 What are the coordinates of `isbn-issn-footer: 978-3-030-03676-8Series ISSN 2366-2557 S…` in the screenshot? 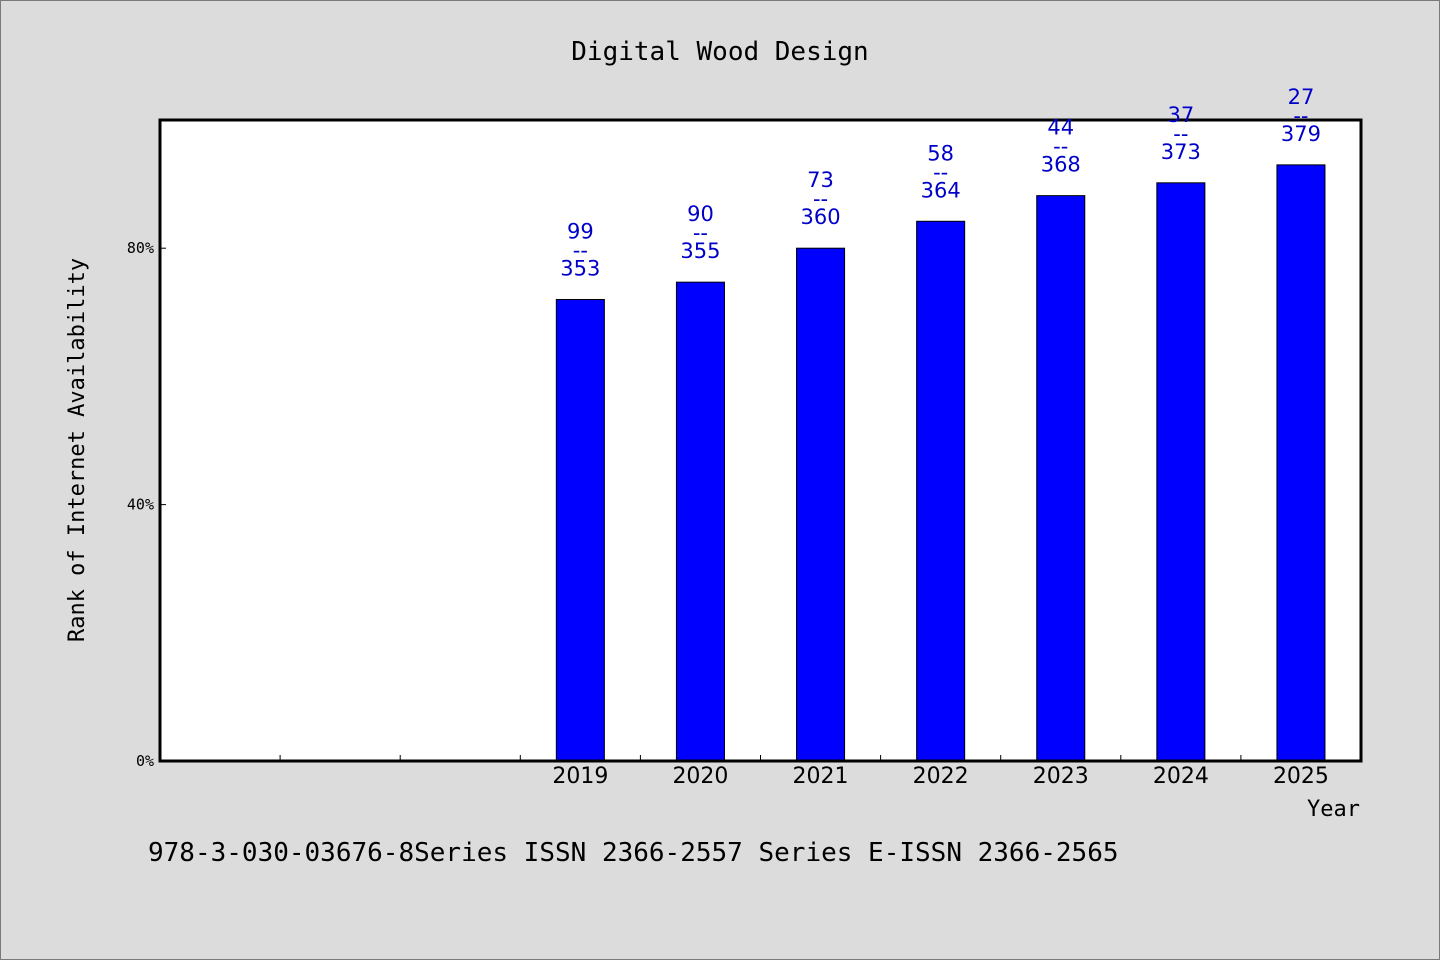 It's located at (633, 853).